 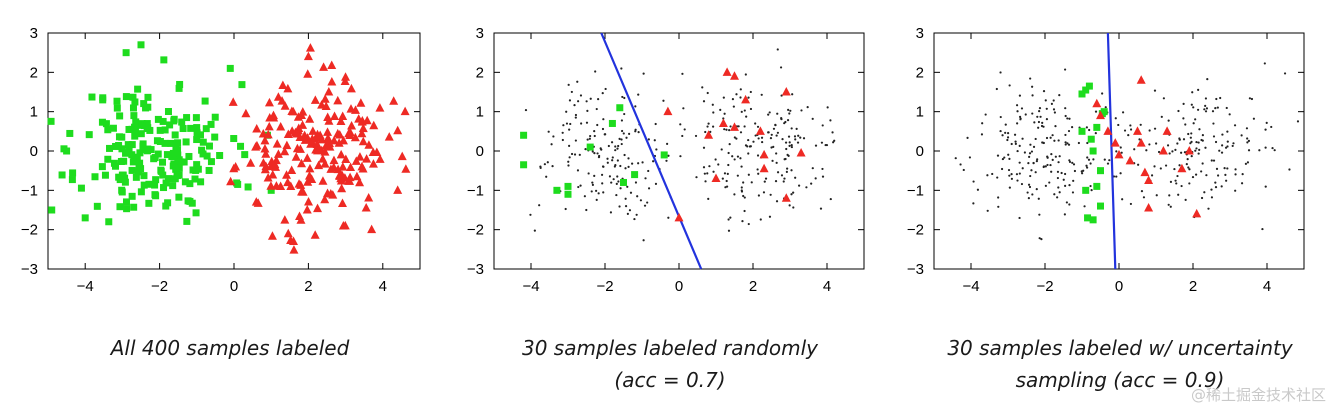 I want to click on y-tick-label: 0, so click(x=34, y=151).